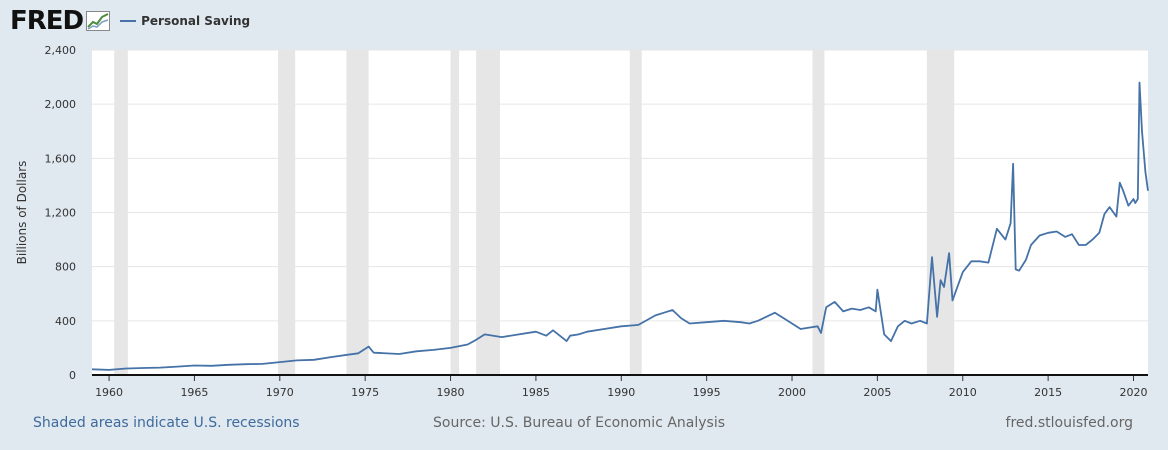  Describe the element at coordinates (963, 392) in the screenshot. I see `x-tick-label: 2010` at that location.